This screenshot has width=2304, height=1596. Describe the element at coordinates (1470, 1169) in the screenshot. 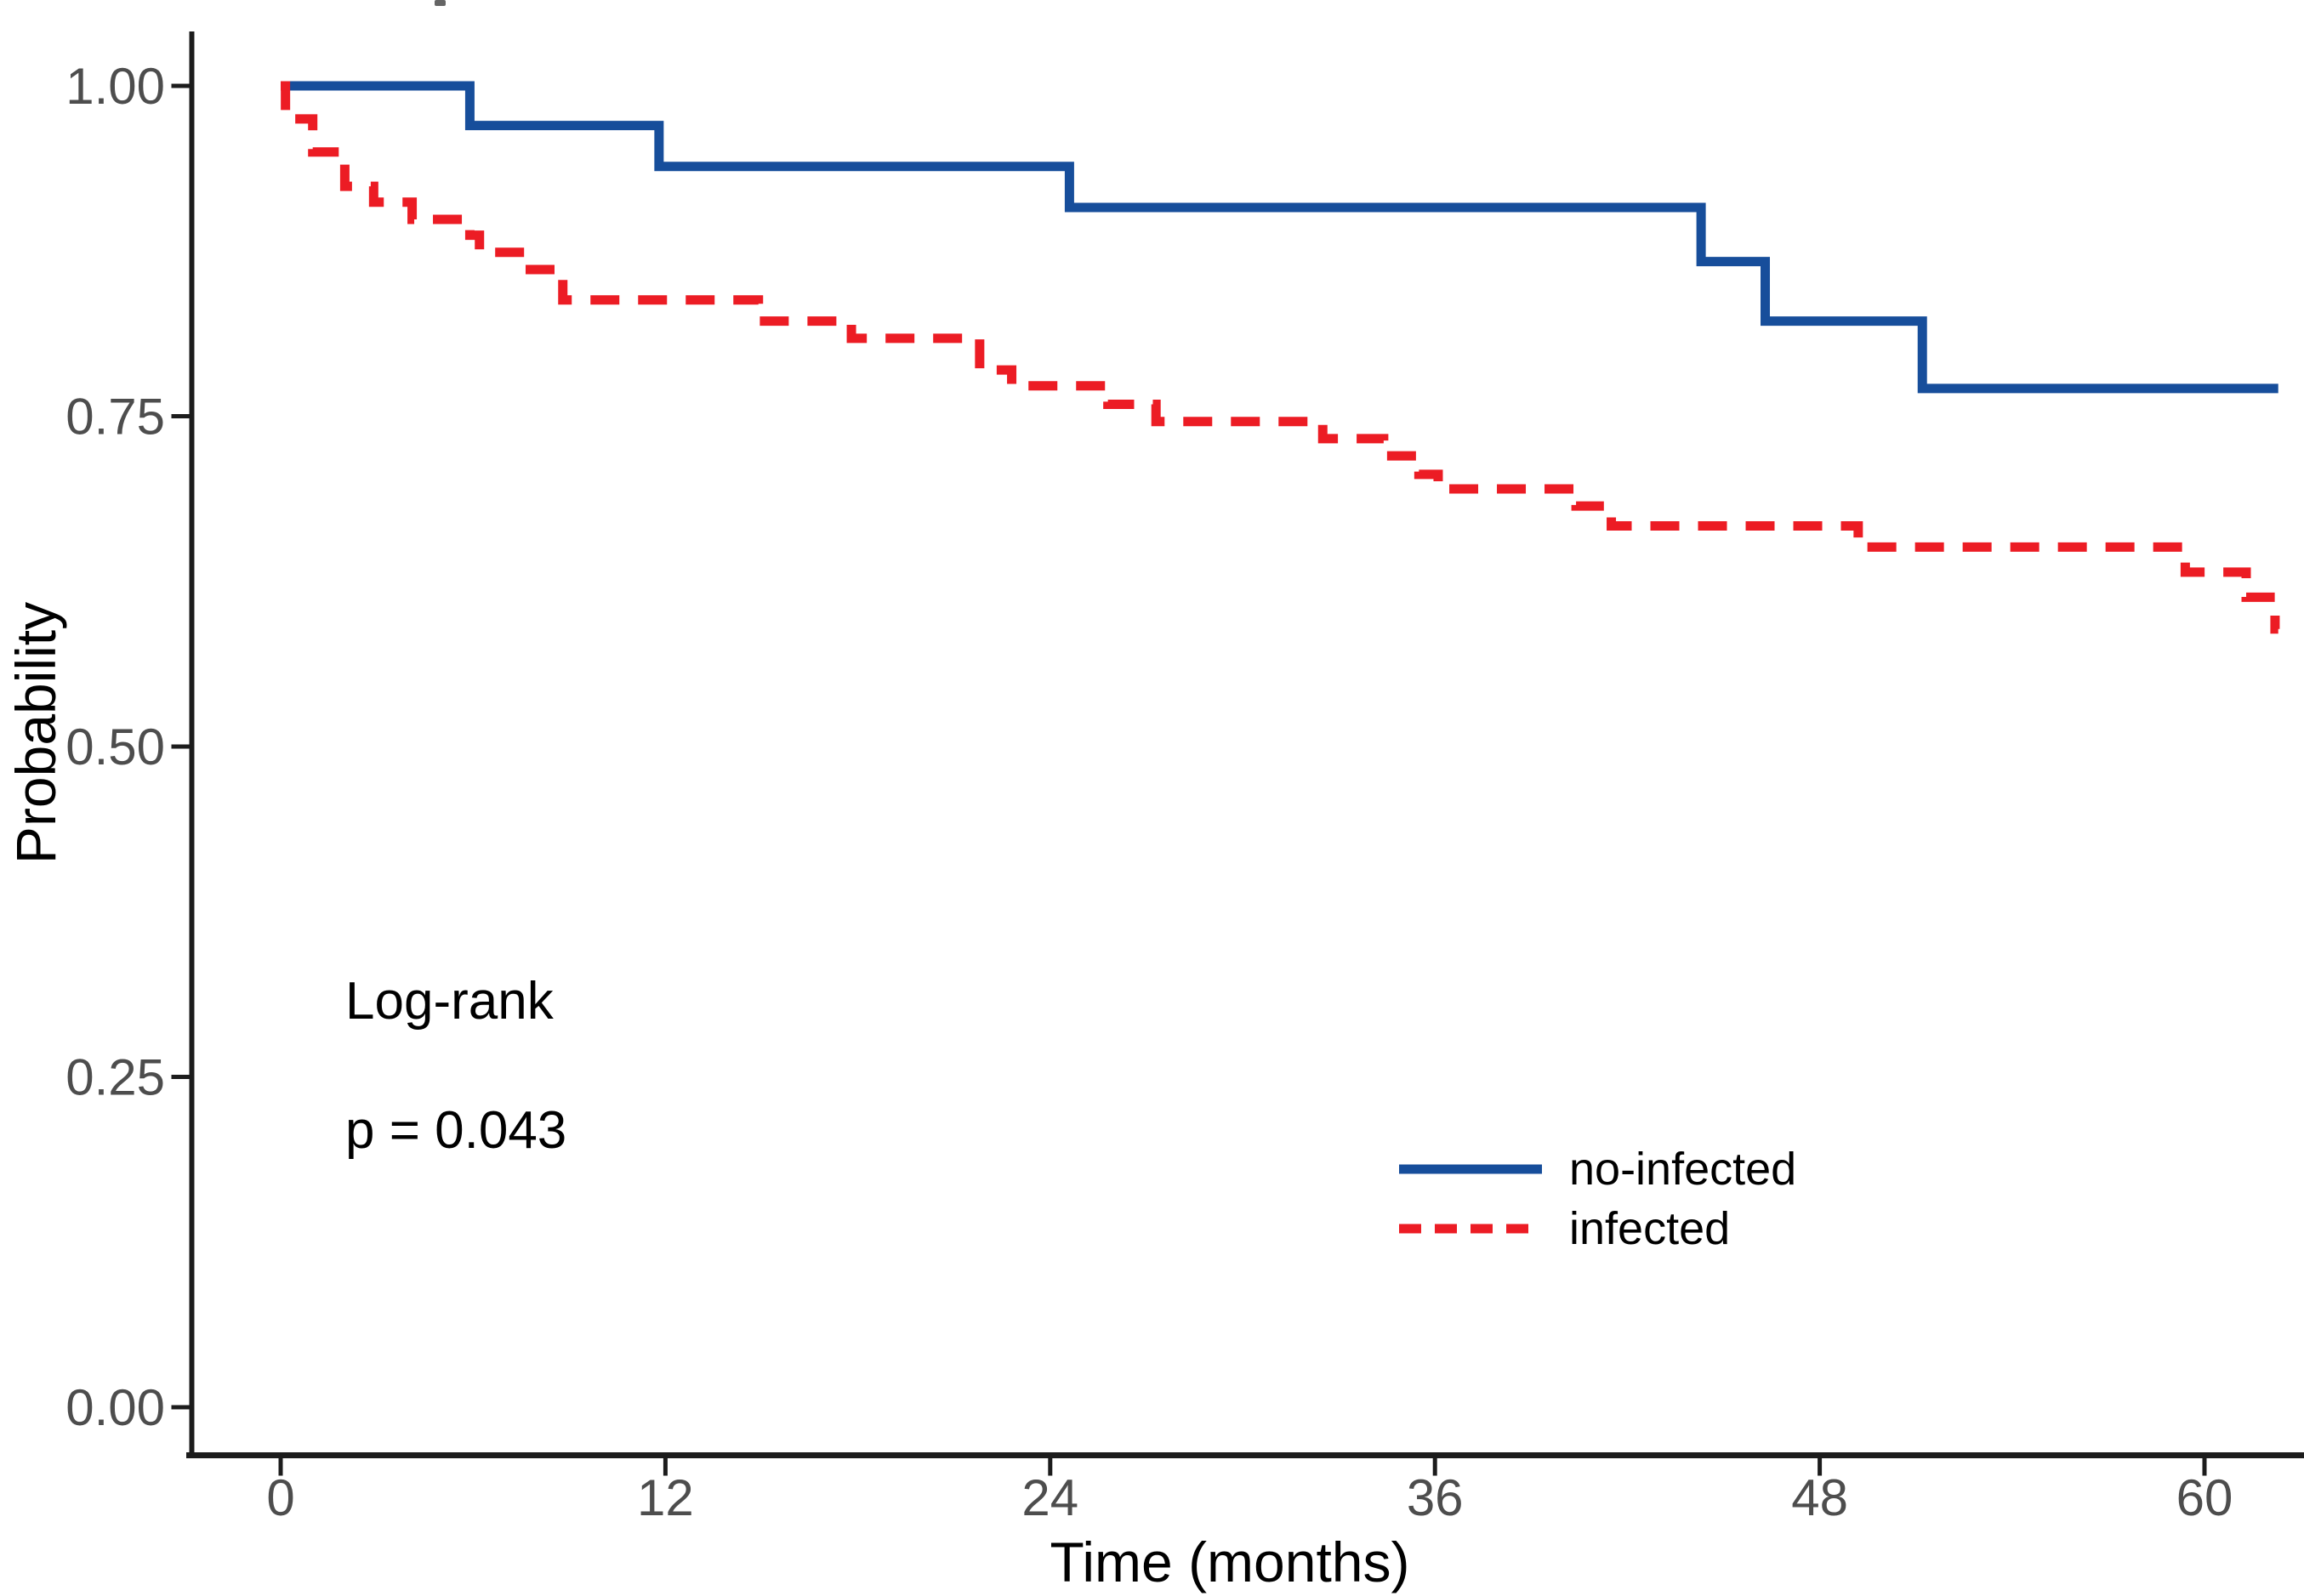

I see `legend-swatch-no-infected-icon` at that location.